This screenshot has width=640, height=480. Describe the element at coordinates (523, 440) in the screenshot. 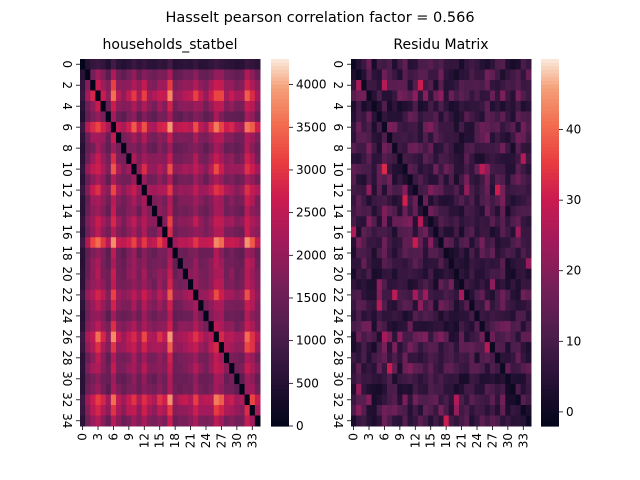

I see `x-tick-label: 33` at that location.